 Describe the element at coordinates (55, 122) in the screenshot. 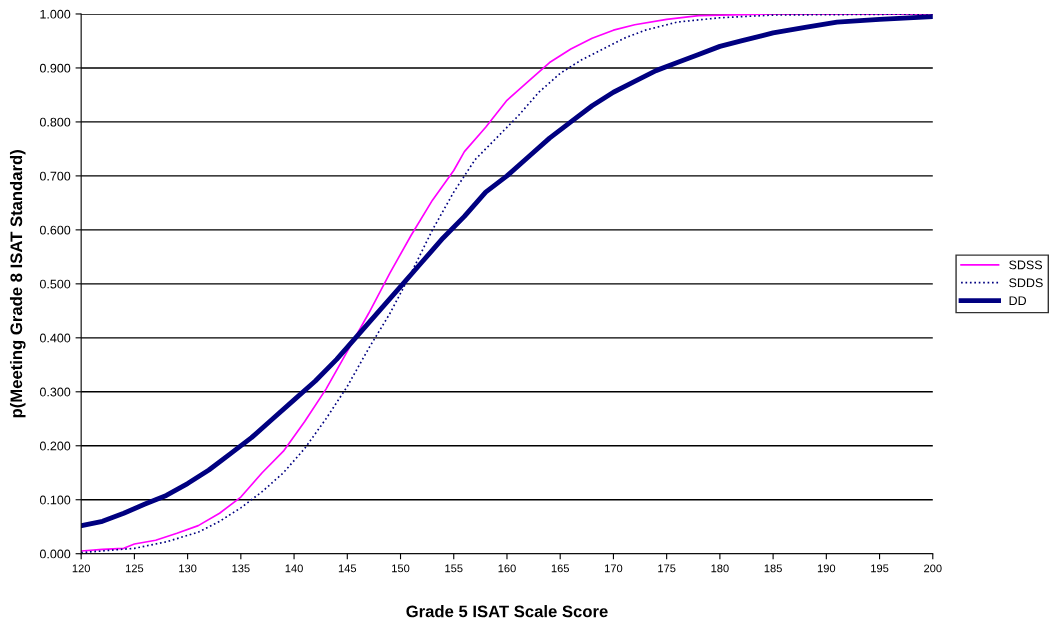

I see `y-tick-label: 0.800` at that location.